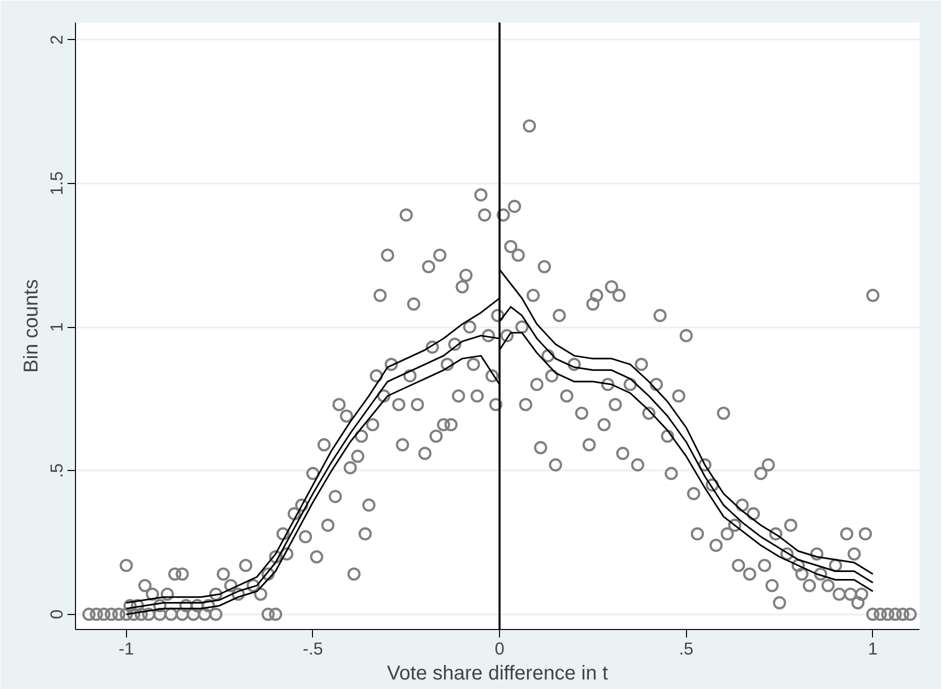 This screenshot has width=941, height=689. Describe the element at coordinates (499, 648) in the screenshot. I see `x-tick-label: 0` at that location.